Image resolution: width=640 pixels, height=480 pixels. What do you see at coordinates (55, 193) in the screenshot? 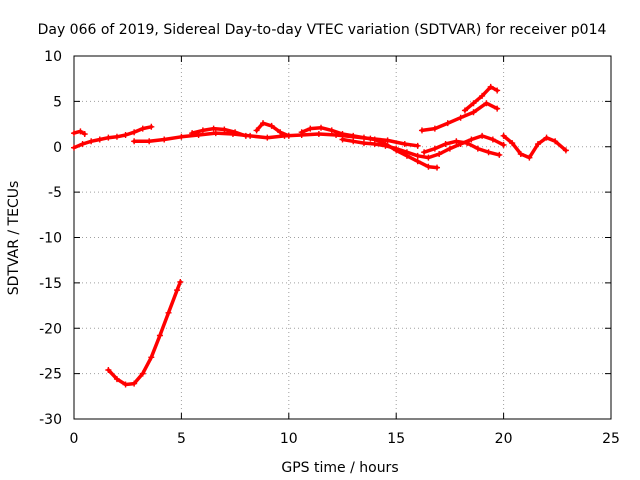
I see `y-tick-label: -5` at bounding box center [55, 193].